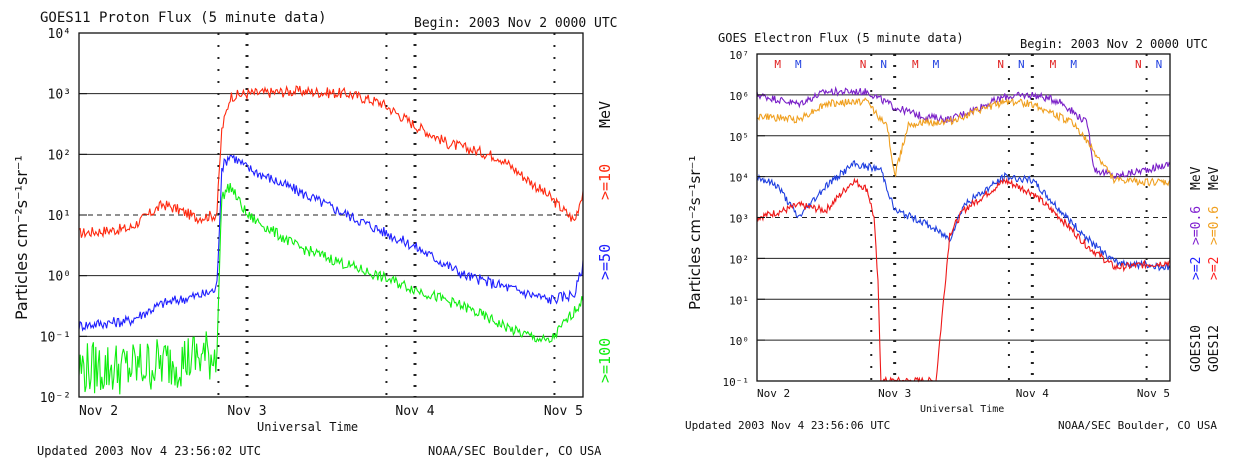 This screenshot has height=461, width=1239. Describe the element at coordinates (739, 259) in the screenshot. I see `electron-y-tick-label: 10²` at that location.